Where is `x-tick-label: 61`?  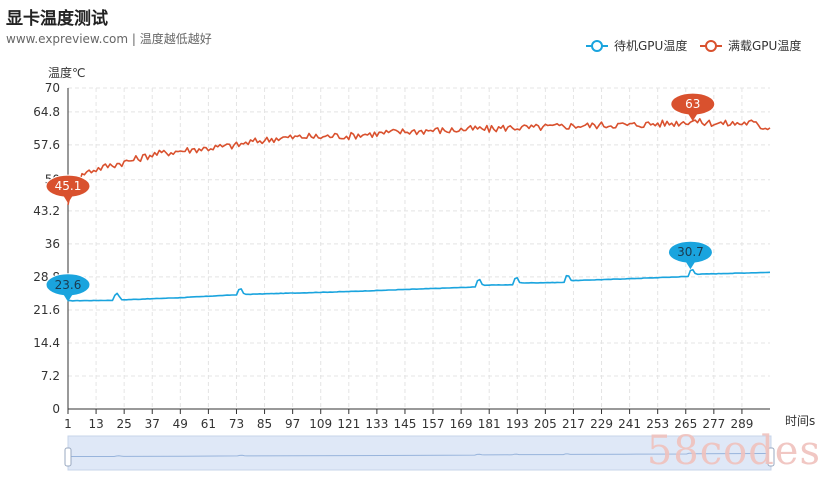
x-tick-label: 61 is located at coordinates (208, 424).